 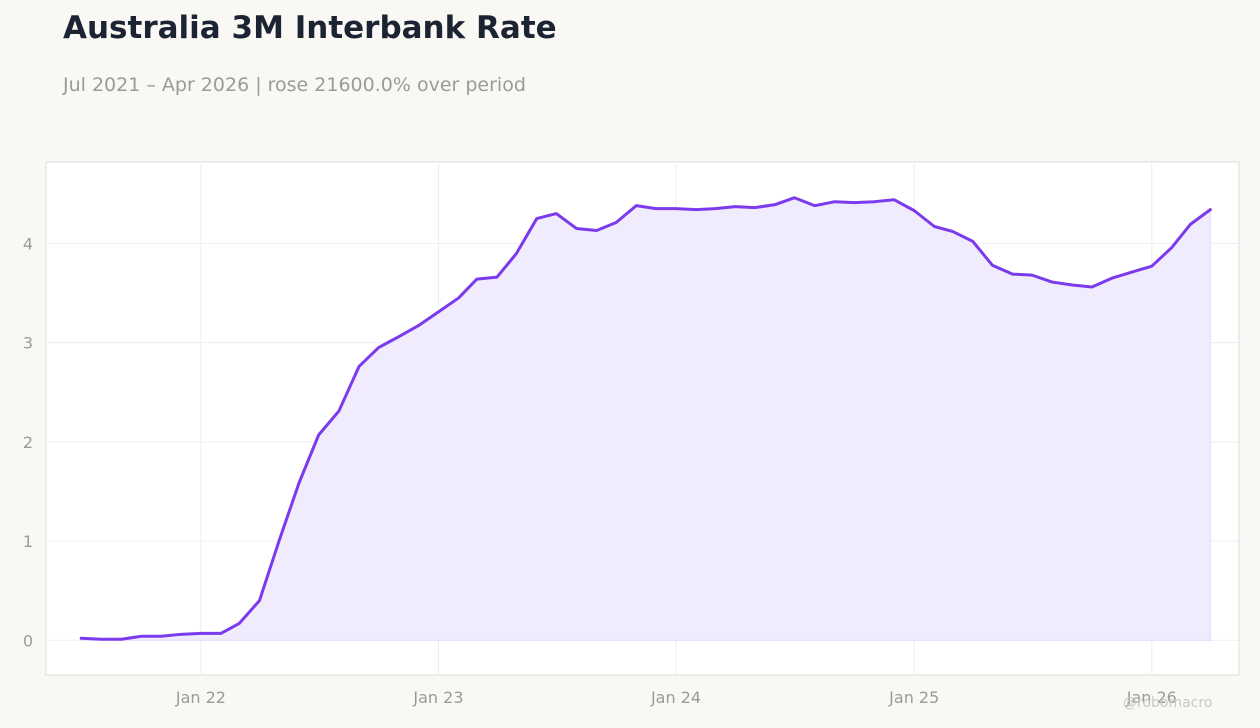 What do you see at coordinates (310, 28) in the screenshot?
I see `chart-title: Australia 3M Interbank Rate` at bounding box center [310, 28].